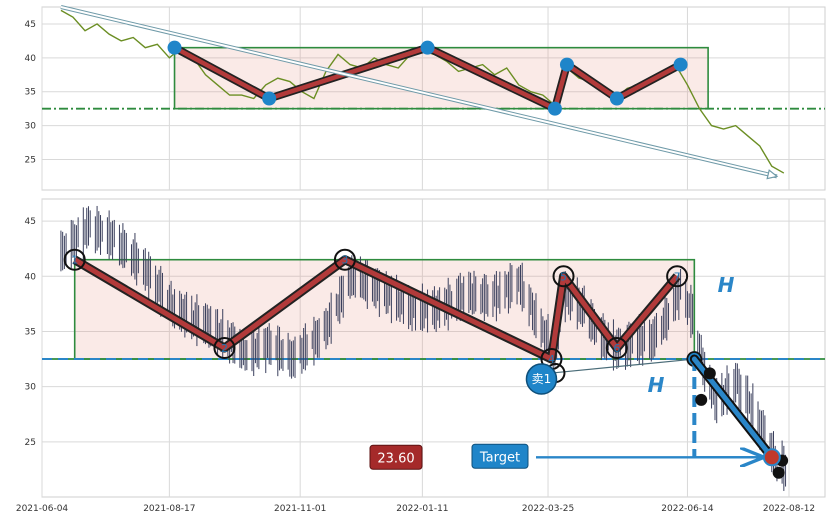  What do you see at coordinates (623, 366) in the screenshot?
I see `sell-connector` at bounding box center [623, 366].